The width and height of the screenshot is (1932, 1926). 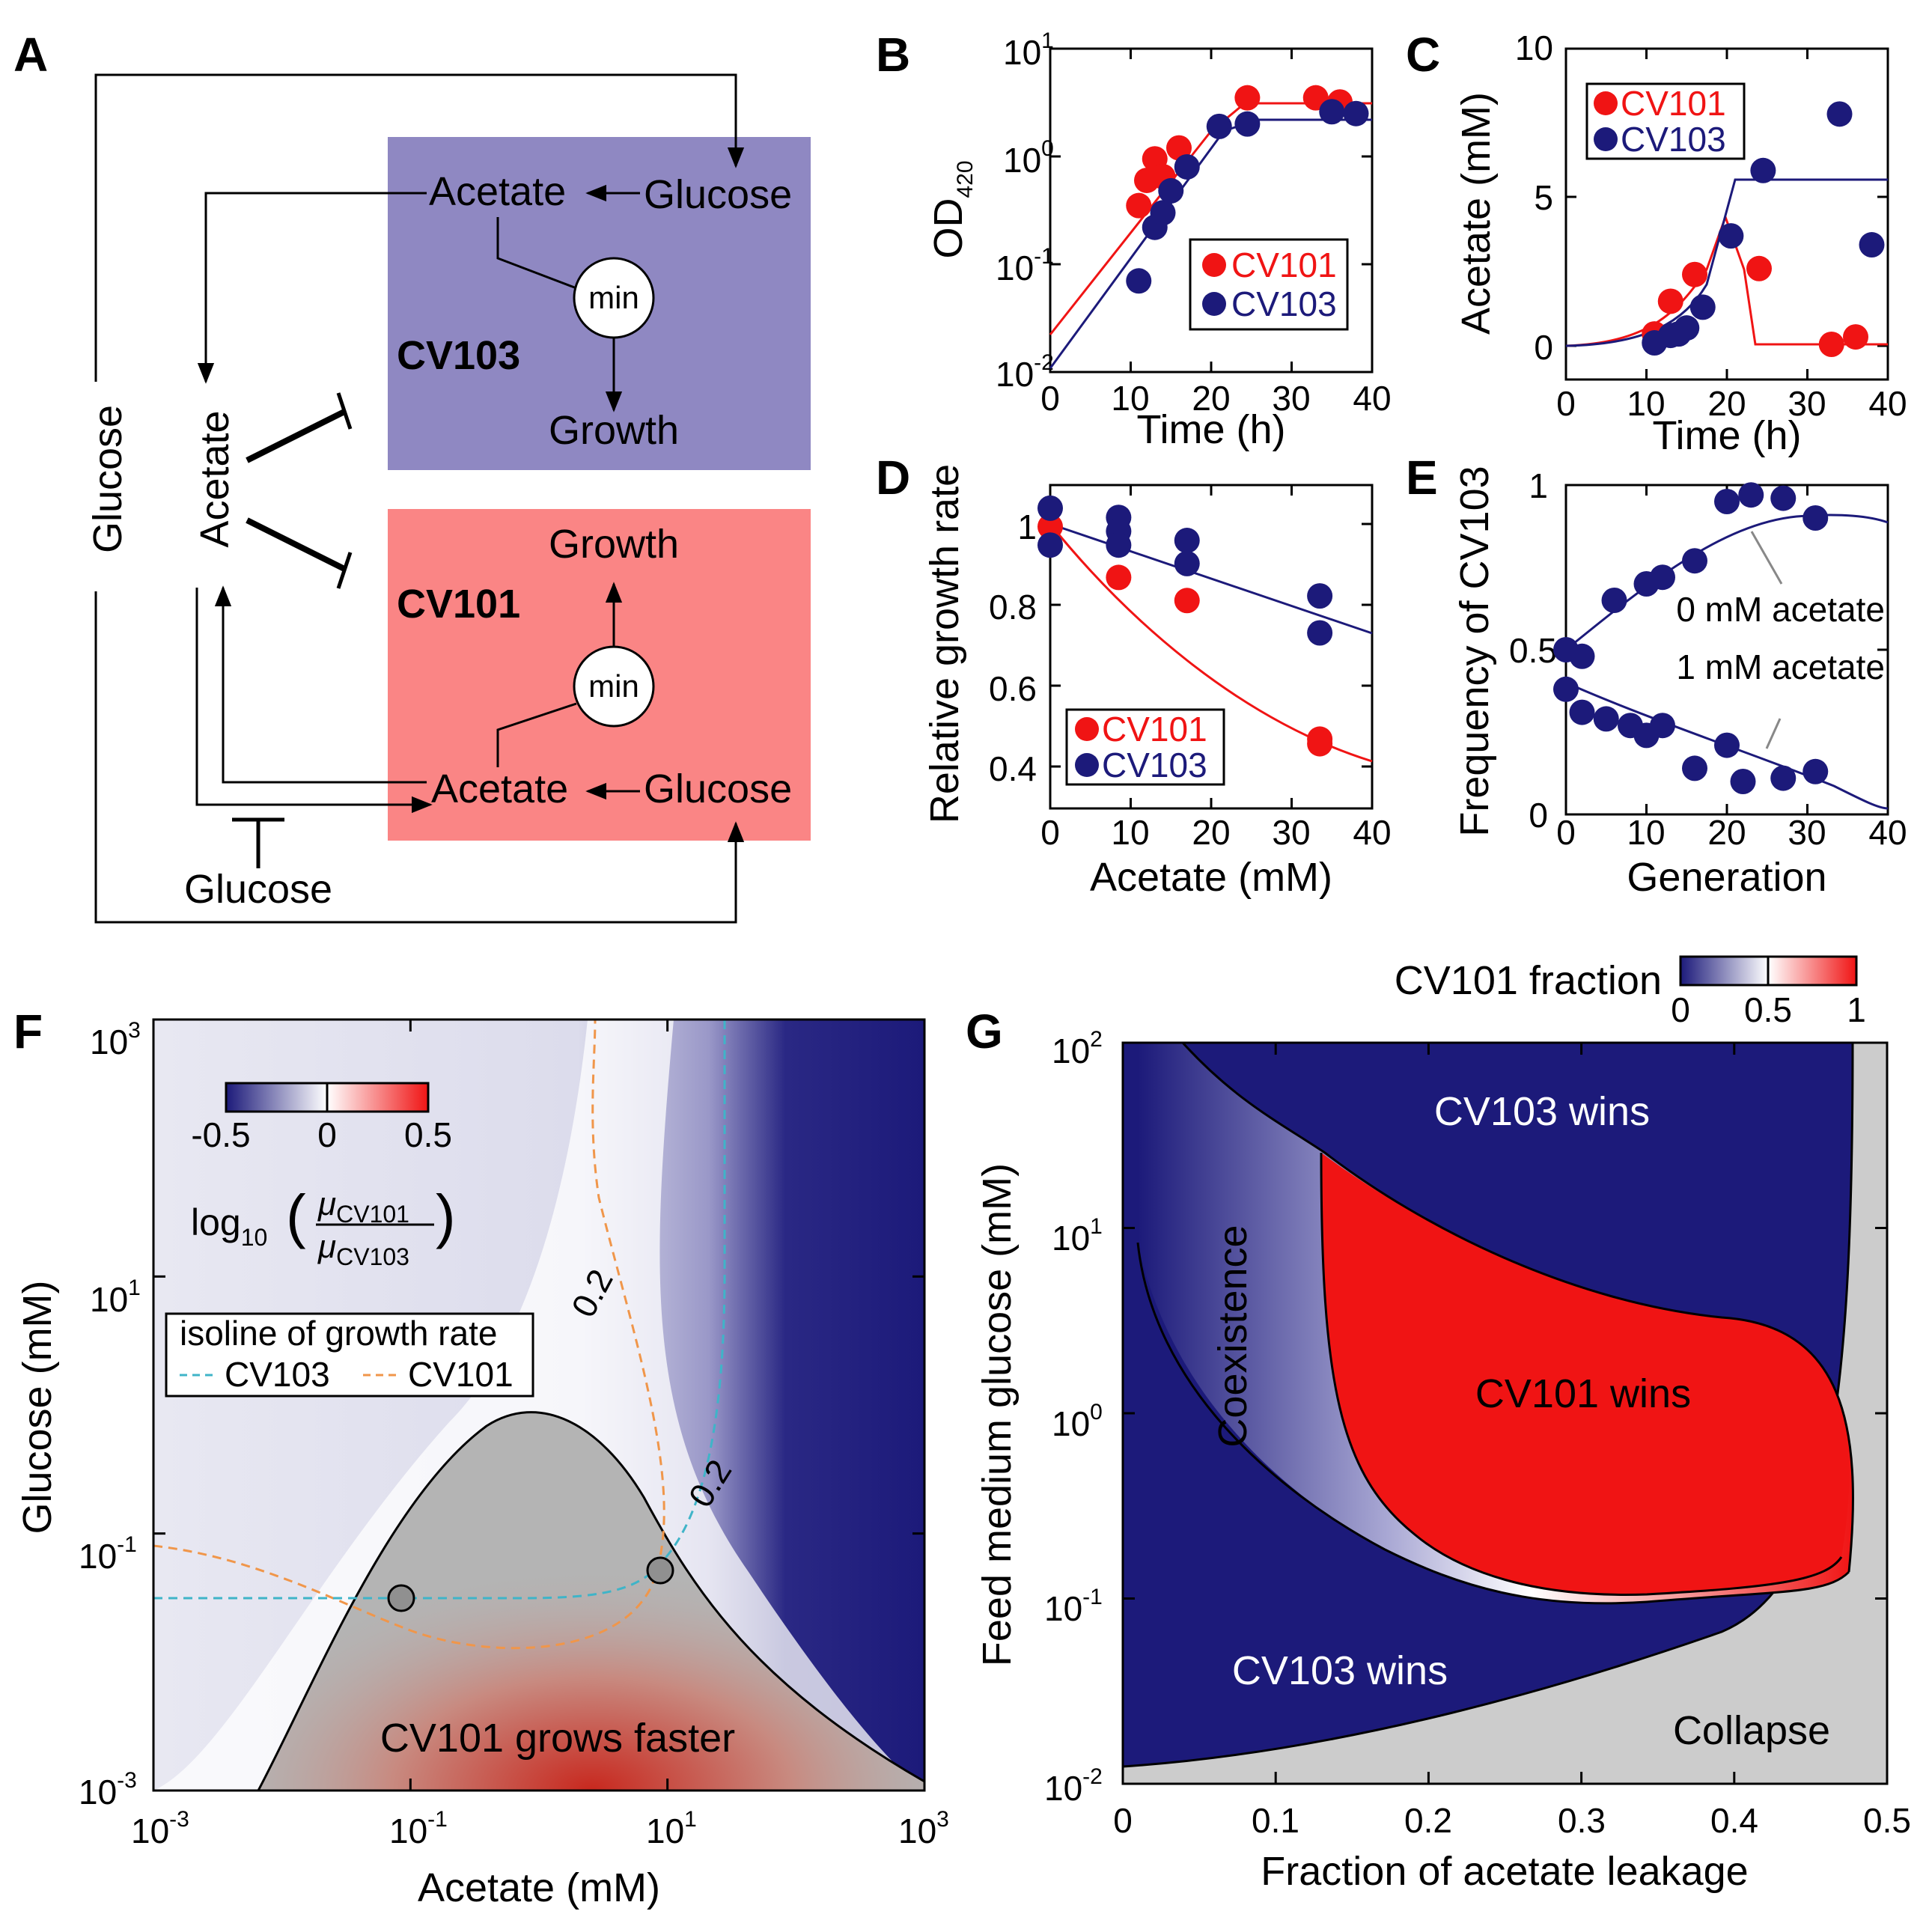 What do you see at coordinates (258, 889) in the screenshot?
I see `bottom-glucose-label: Glucose` at bounding box center [258, 889].